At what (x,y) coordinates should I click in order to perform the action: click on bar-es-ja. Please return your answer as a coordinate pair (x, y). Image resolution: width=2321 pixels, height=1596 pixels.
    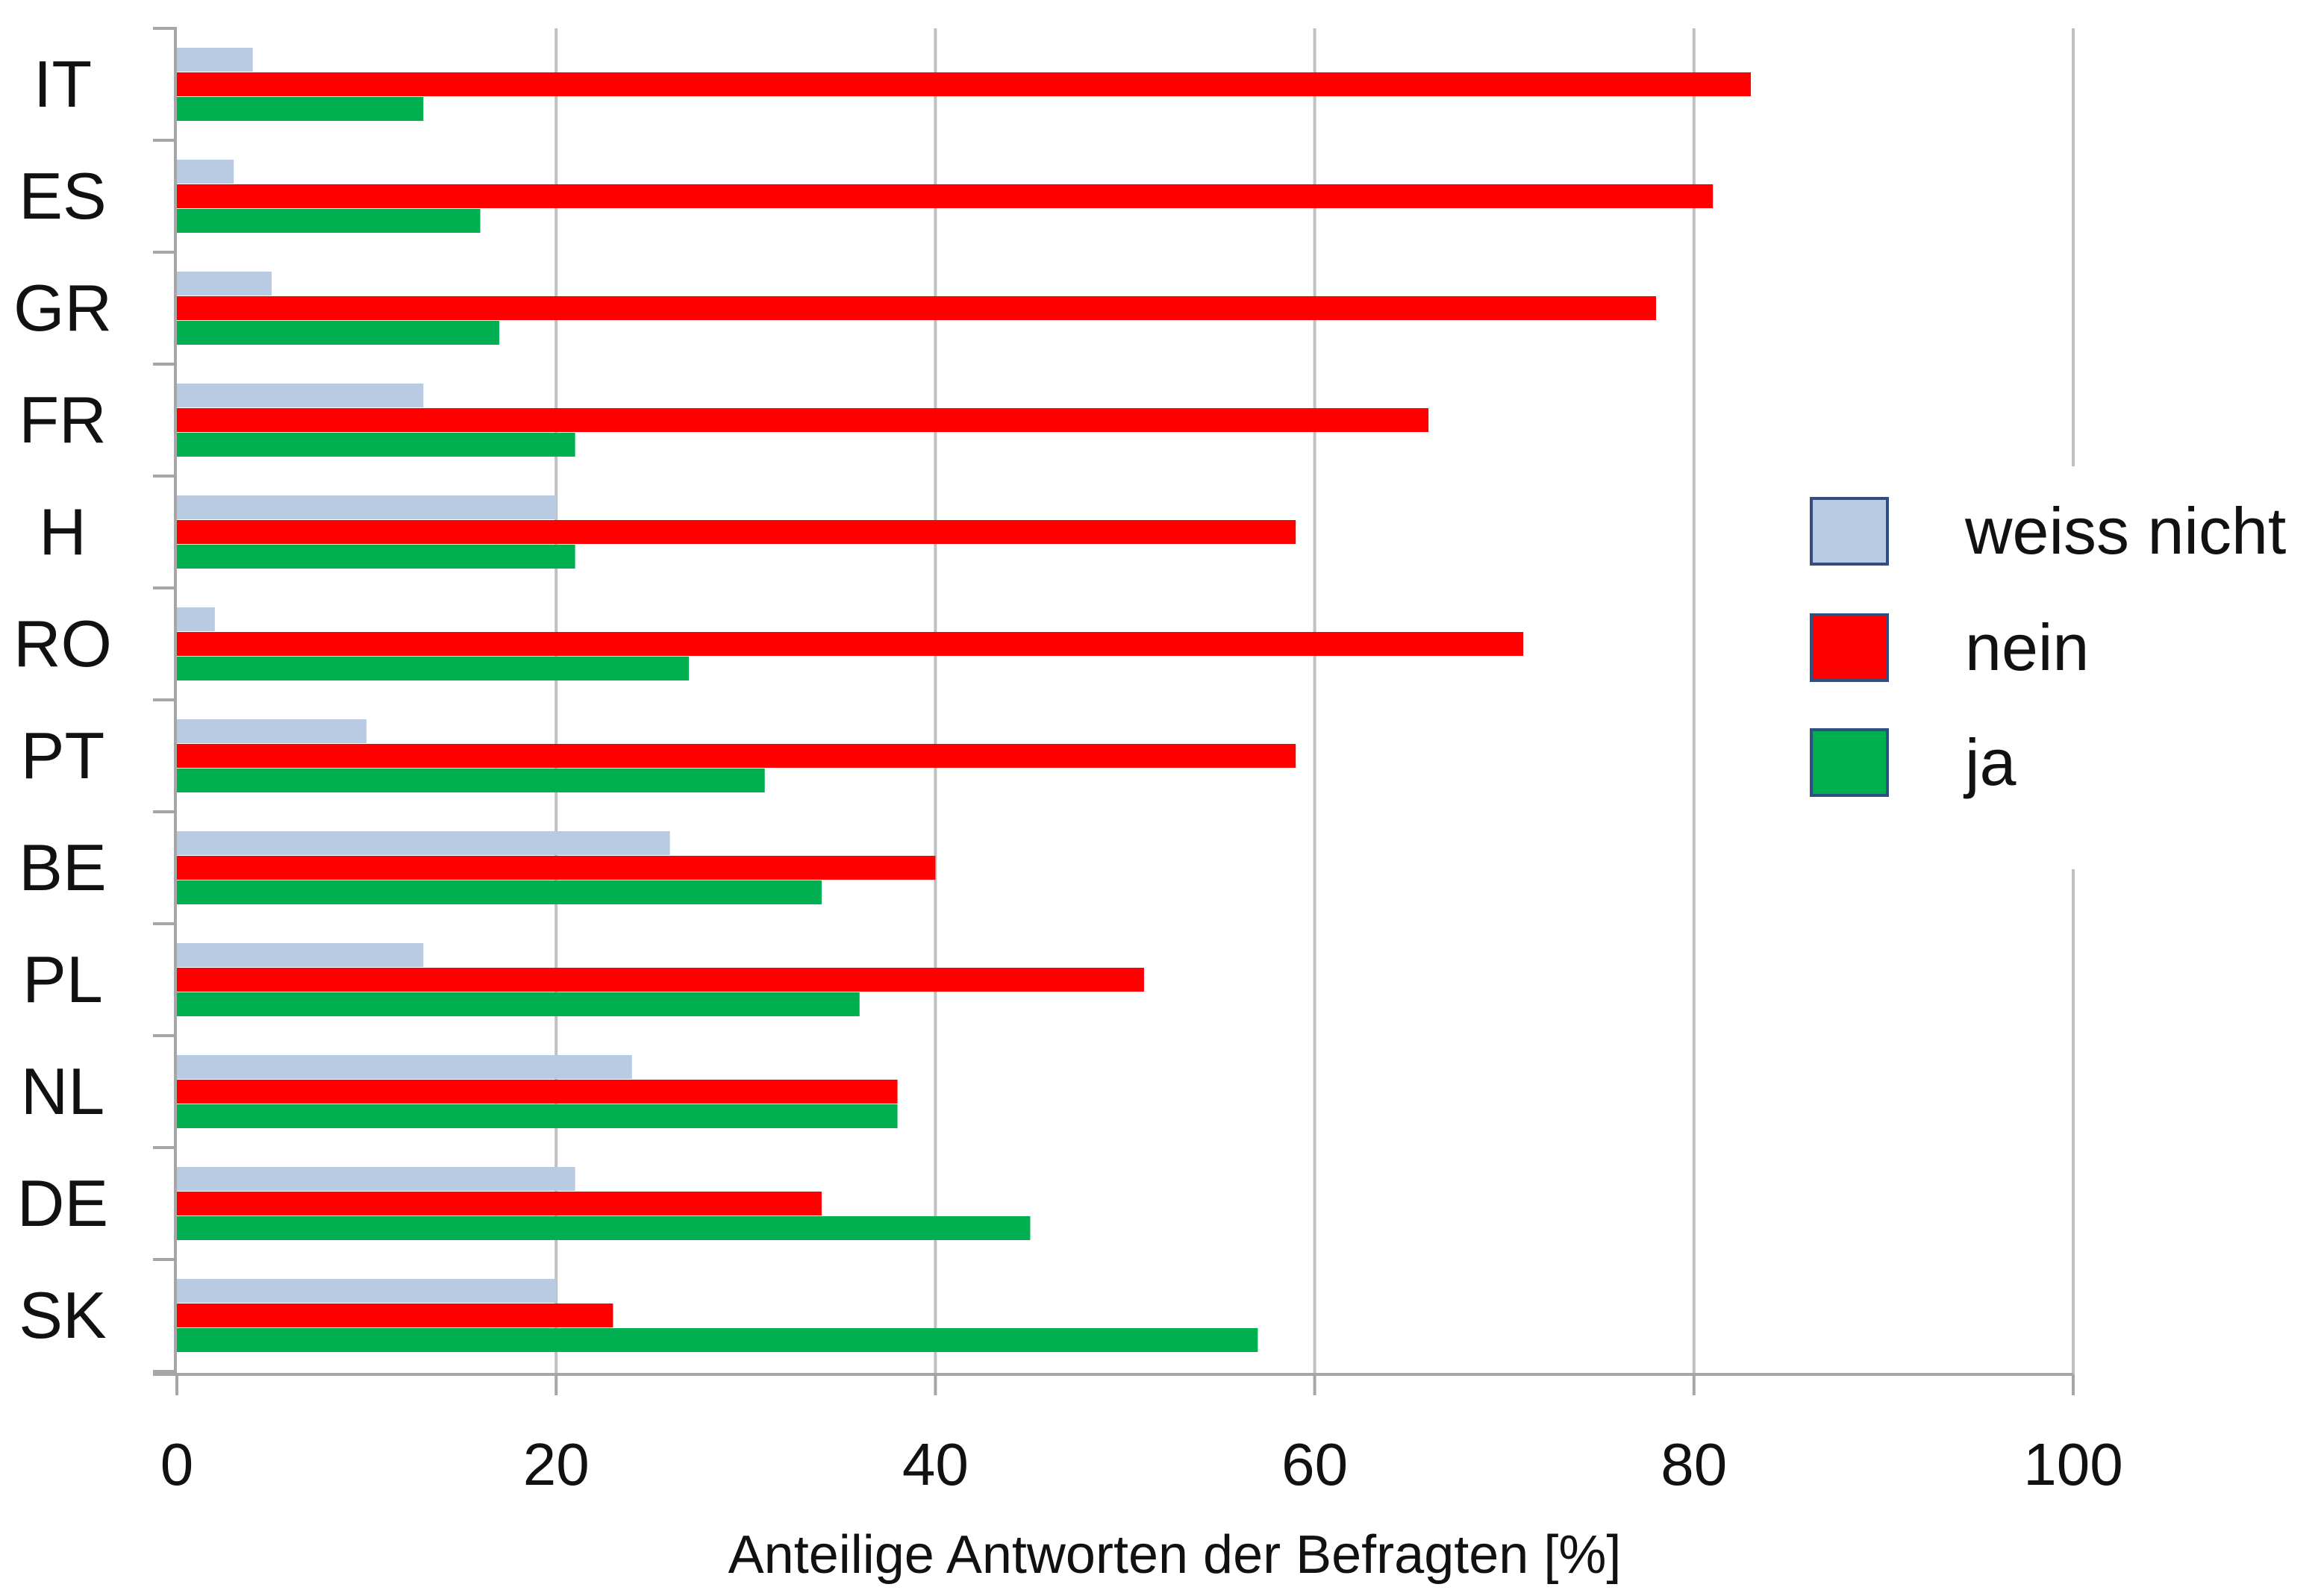
    Looking at the image, I should click on (329, 221).